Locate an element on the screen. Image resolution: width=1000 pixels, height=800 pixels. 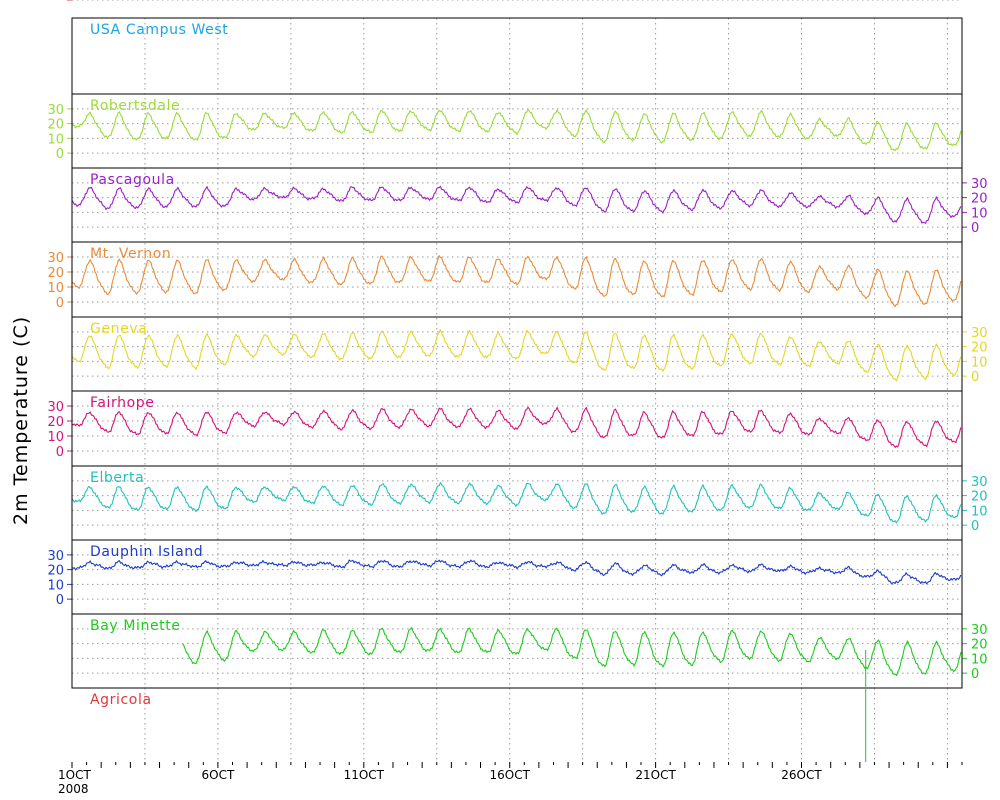
series-line-pascagoula is located at coordinates (516, 204).